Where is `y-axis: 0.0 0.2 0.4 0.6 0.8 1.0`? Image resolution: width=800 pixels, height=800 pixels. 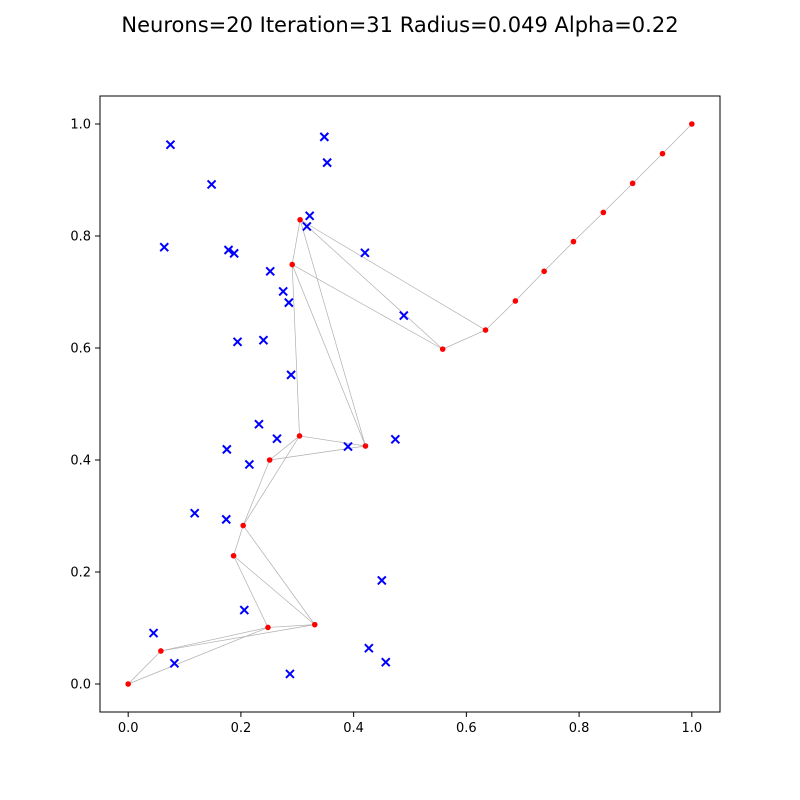 y-axis: 0.0 0.2 0.4 0.6 0.8 1.0 is located at coordinates (85, 405).